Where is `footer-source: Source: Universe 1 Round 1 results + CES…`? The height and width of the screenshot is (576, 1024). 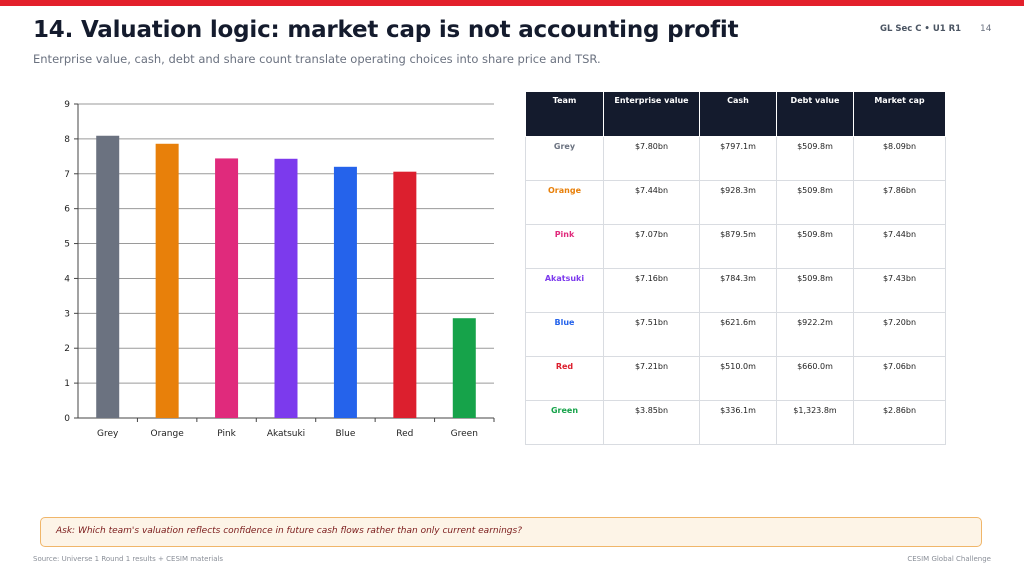
footer-source: Source: Universe 1 Round 1 results + CES… is located at coordinates (128, 559).